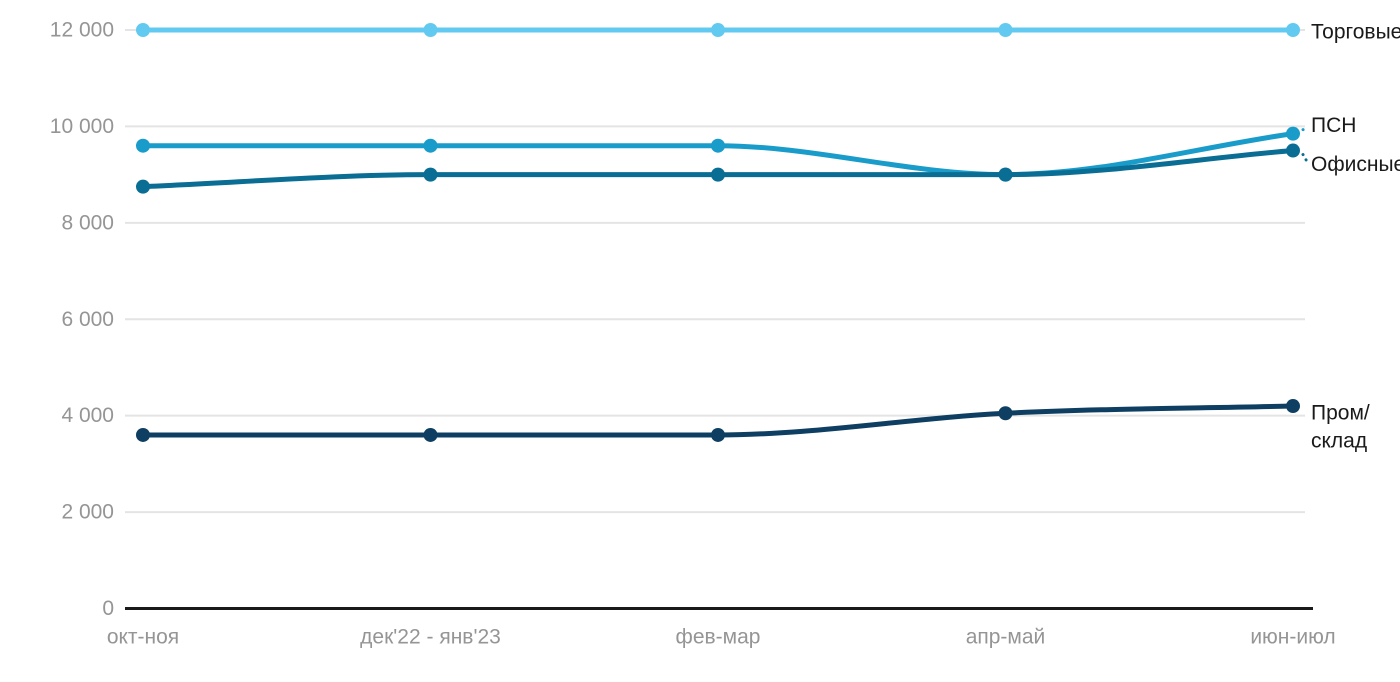  Describe the element at coordinates (430, 637) in the screenshot. I see `x-tick-label: дек'22 - янв'23` at that location.